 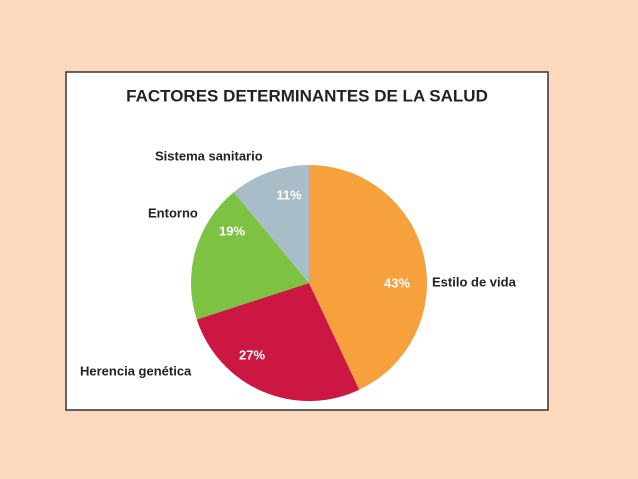 I want to click on slice-label: Entorno, so click(x=173, y=212).